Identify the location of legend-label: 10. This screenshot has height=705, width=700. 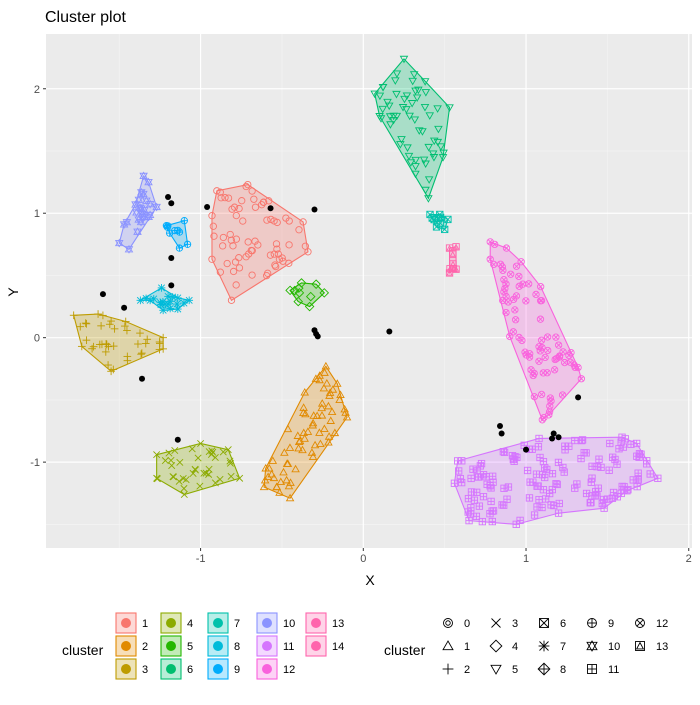
(289, 624).